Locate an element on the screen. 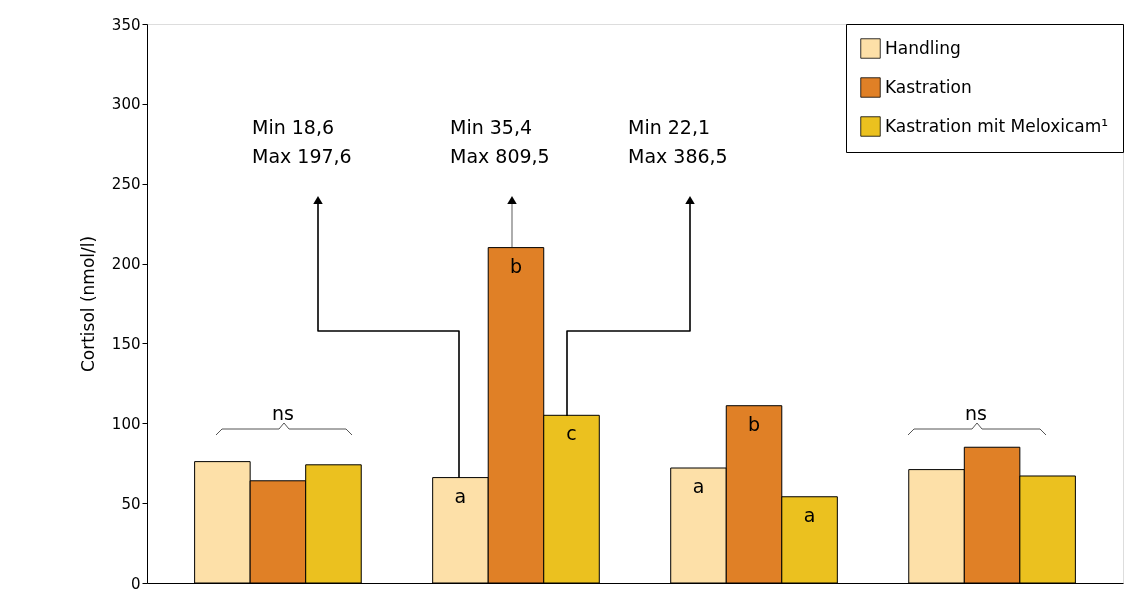 This screenshot has width=1136, height=610. legend-label: Kastration is located at coordinates (928, 86).